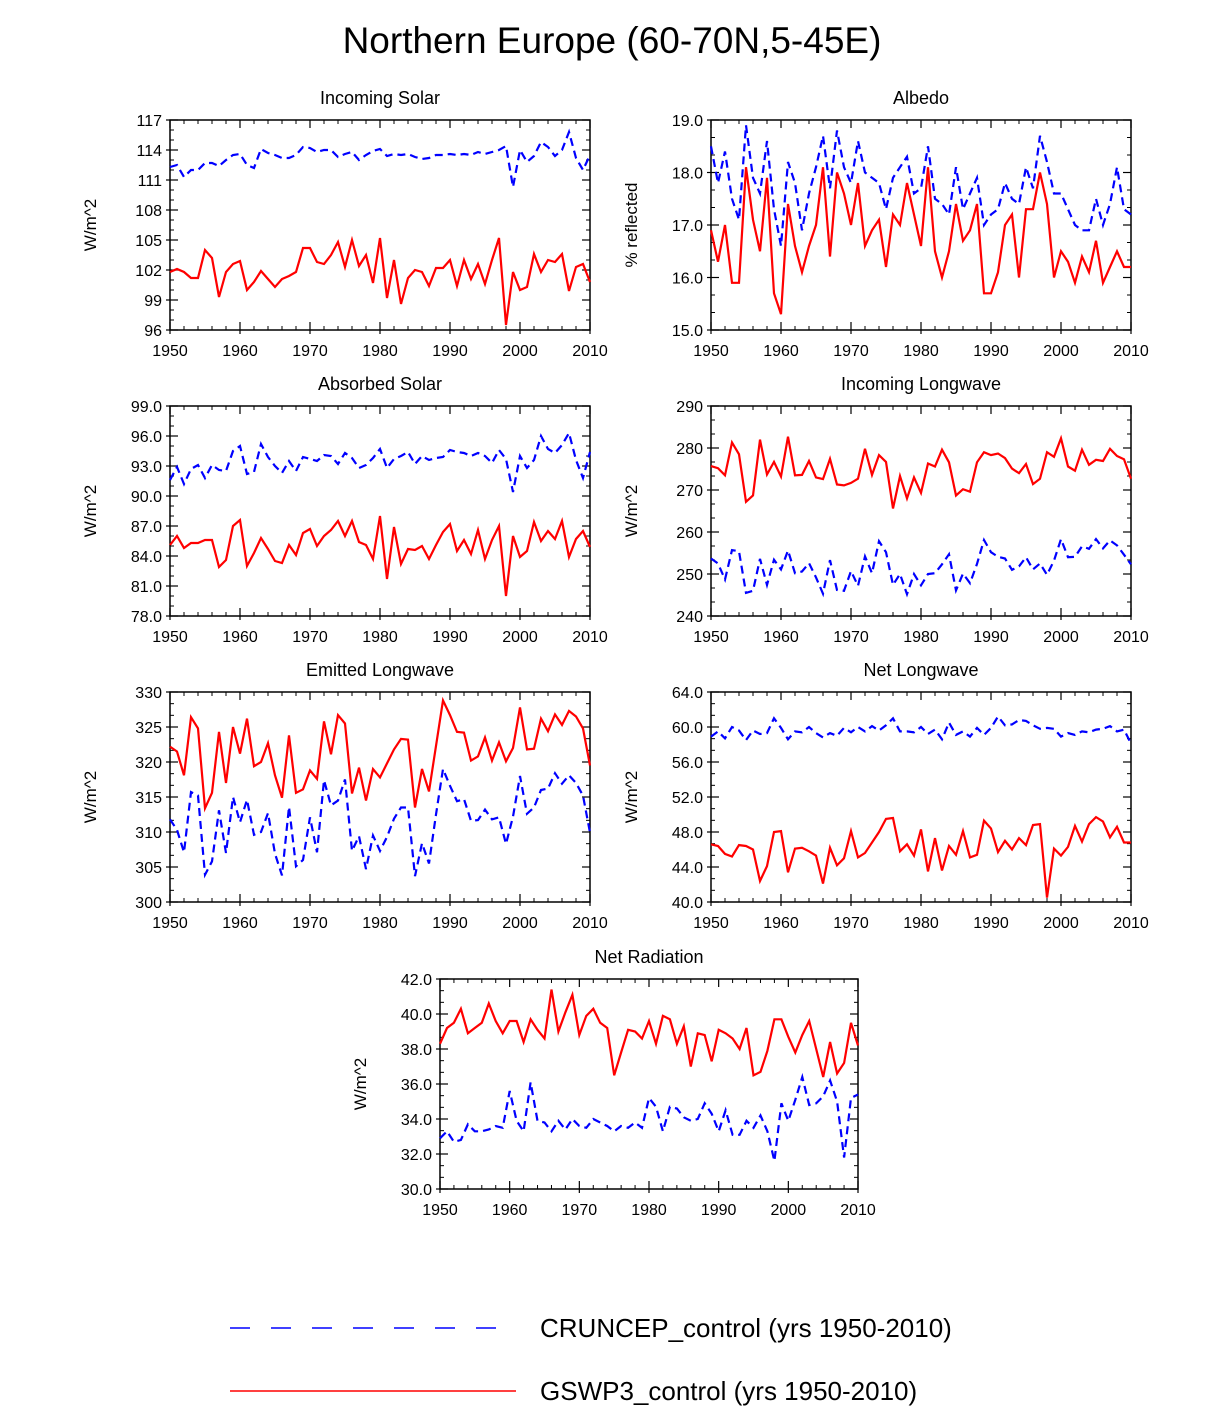 The image size is (1224, 1407). I want to click on y-axis-label: % reflected, so click(631, 224).